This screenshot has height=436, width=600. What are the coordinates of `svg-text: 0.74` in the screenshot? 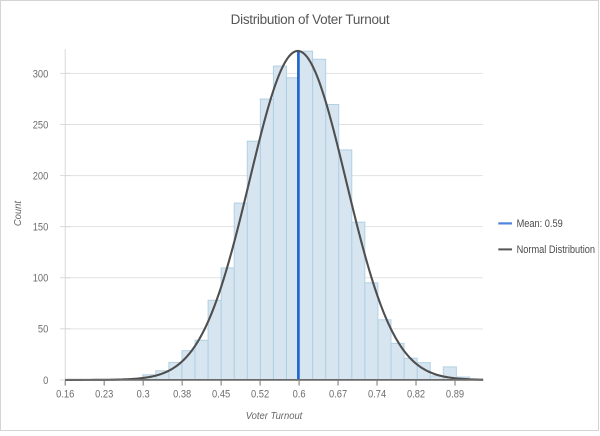 It's located at (377, 395).